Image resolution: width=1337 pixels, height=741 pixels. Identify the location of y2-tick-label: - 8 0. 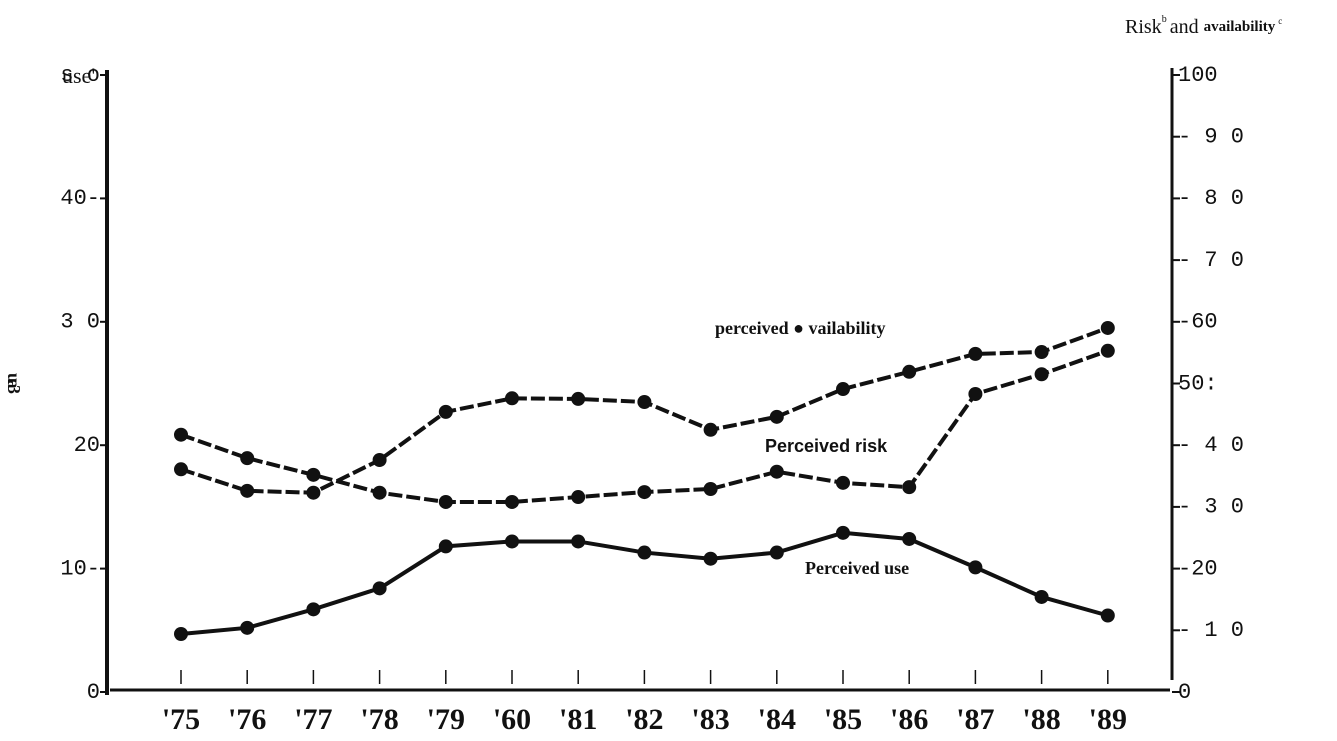
(1211, 198).